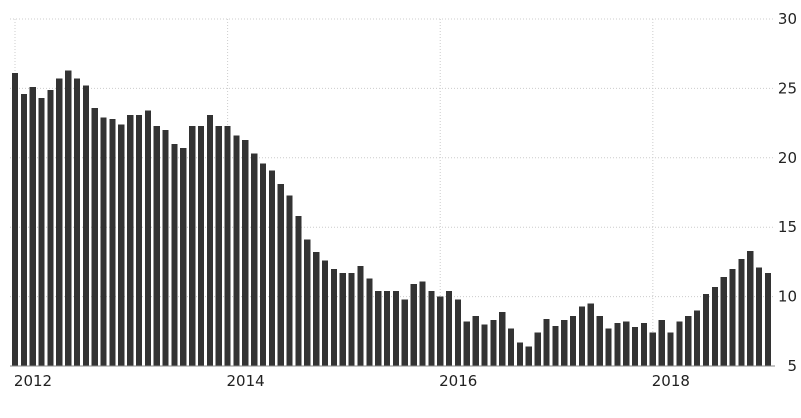 This screenshot has height=418, width=801. I want to click on x-tick-label: 2012, so click(33, 381).